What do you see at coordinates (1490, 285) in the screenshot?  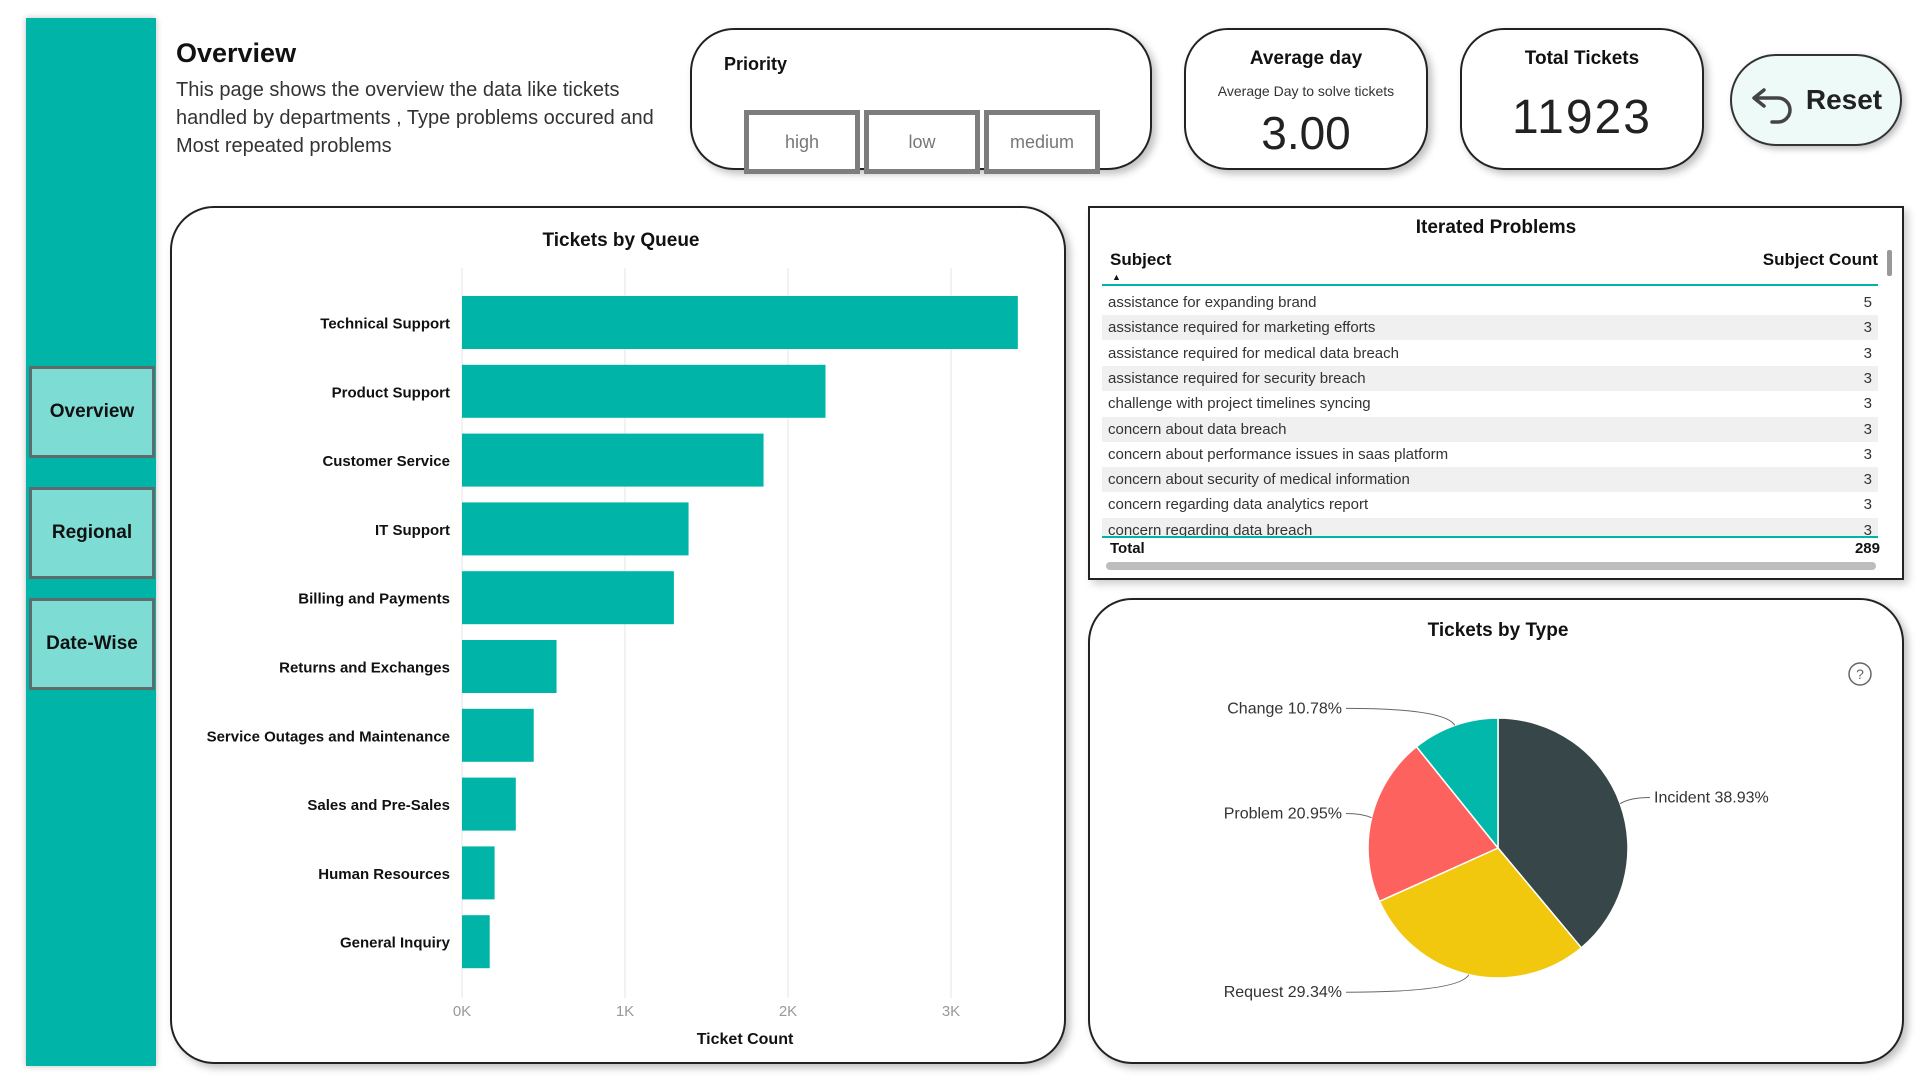 I see `header-divider` at bounding box center [1490, 285].